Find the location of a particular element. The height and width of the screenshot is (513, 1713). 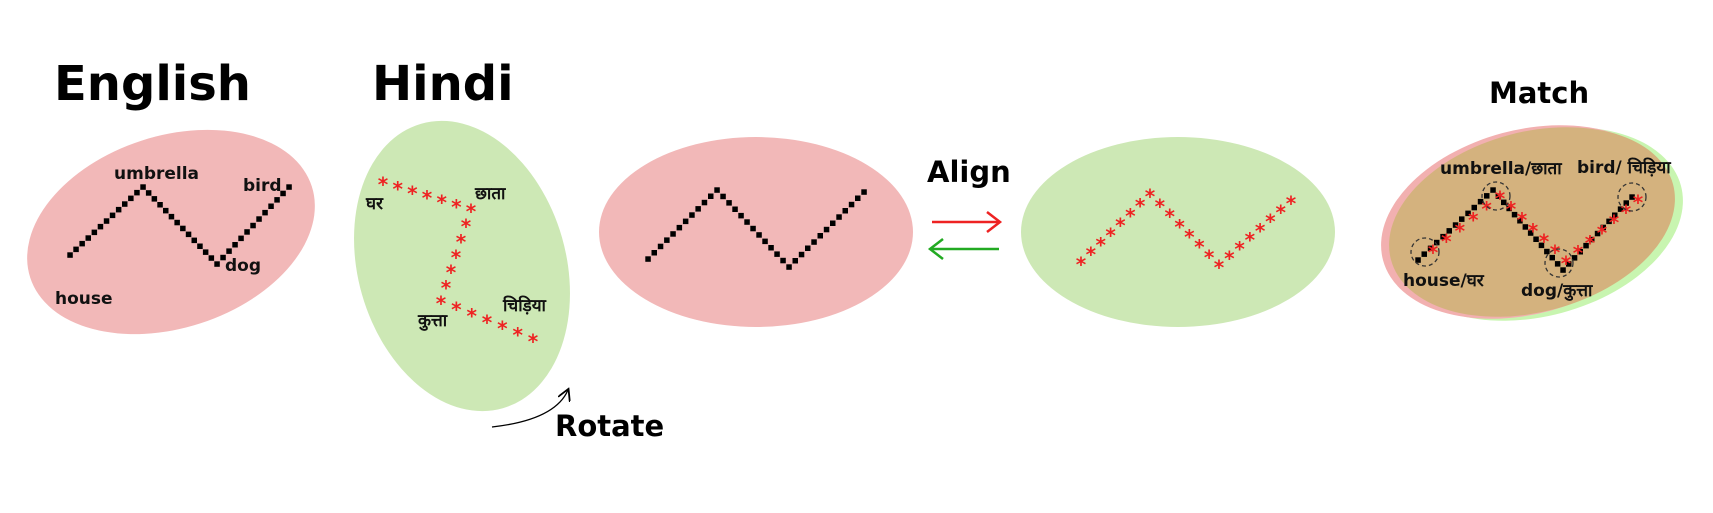

english-title: English is located at coordinates (152, 84).